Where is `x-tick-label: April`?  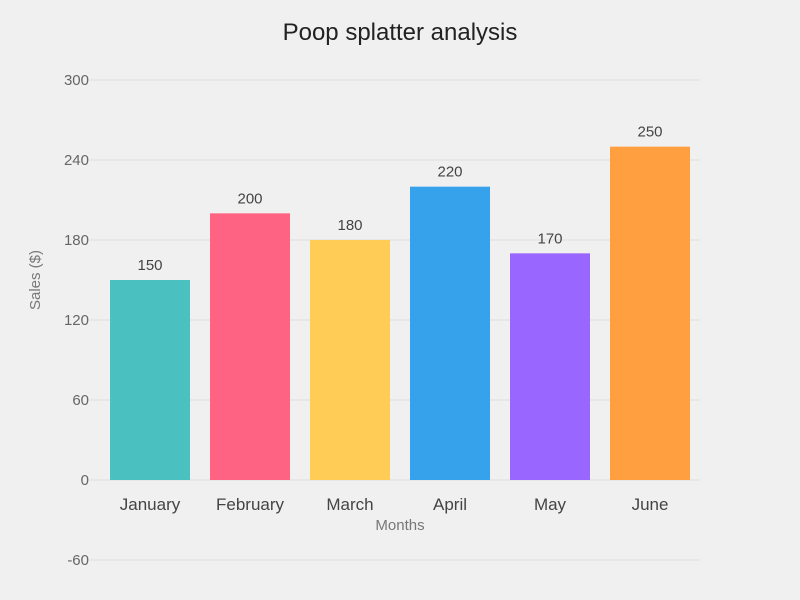 x-tick-label: April is located at coordinates (450, 504).